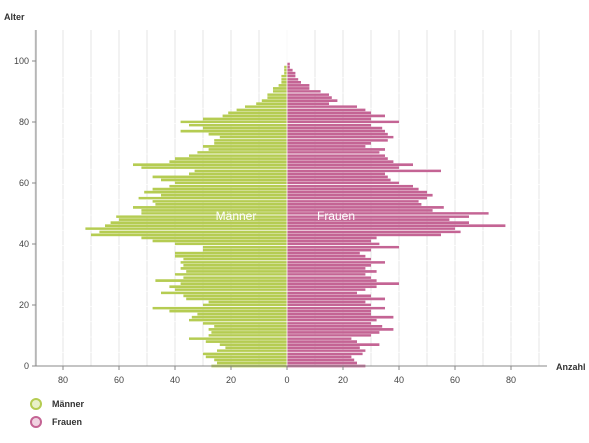 The image size is (589, 443). Describe the element at coordinates (26, 366) in the screenshot. I see `y-tick-label: 0` at that location.